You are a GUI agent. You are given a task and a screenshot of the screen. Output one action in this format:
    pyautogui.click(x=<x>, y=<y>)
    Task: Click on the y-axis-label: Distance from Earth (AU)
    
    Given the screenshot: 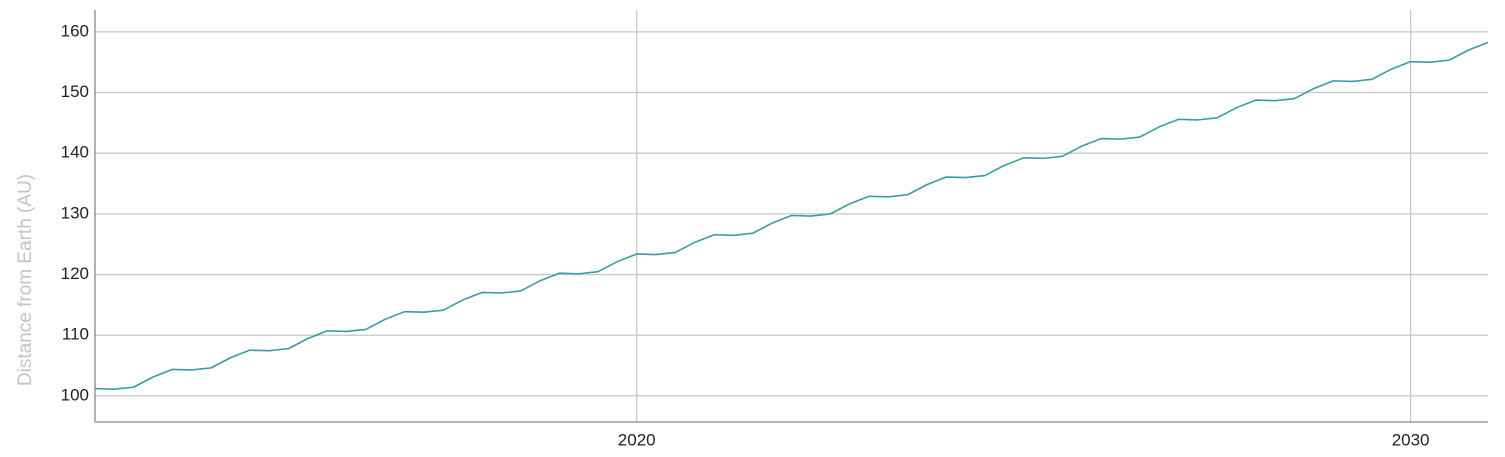 What is the action you would take?
    pyautogui.click(x=25, y=280)
    